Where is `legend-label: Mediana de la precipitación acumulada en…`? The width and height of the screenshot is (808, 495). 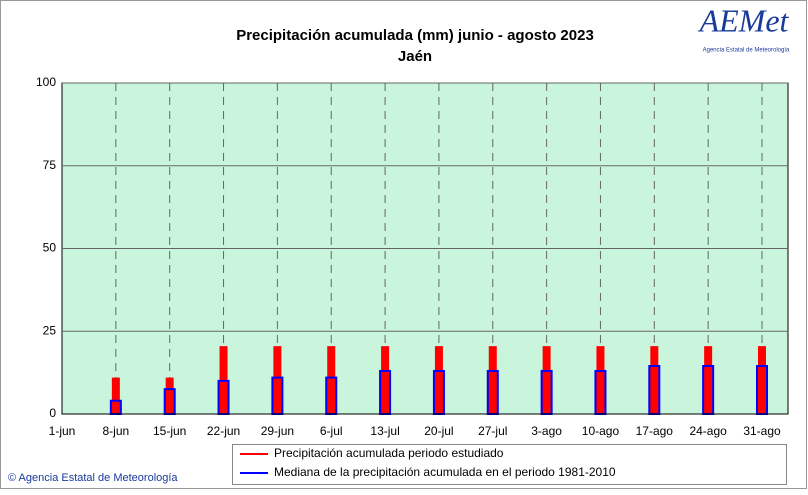
legend-label: Mediana de la precipitación acumulada en… is located at coordinates (445, 472).